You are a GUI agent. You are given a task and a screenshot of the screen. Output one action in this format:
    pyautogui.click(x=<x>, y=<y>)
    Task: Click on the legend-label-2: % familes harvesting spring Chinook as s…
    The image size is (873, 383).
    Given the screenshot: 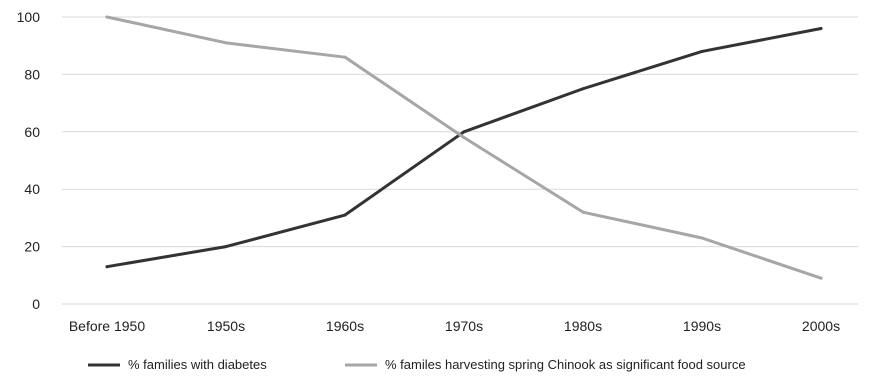 What is the action you would take?
    pyautogui.click(x=565, y=364)
    